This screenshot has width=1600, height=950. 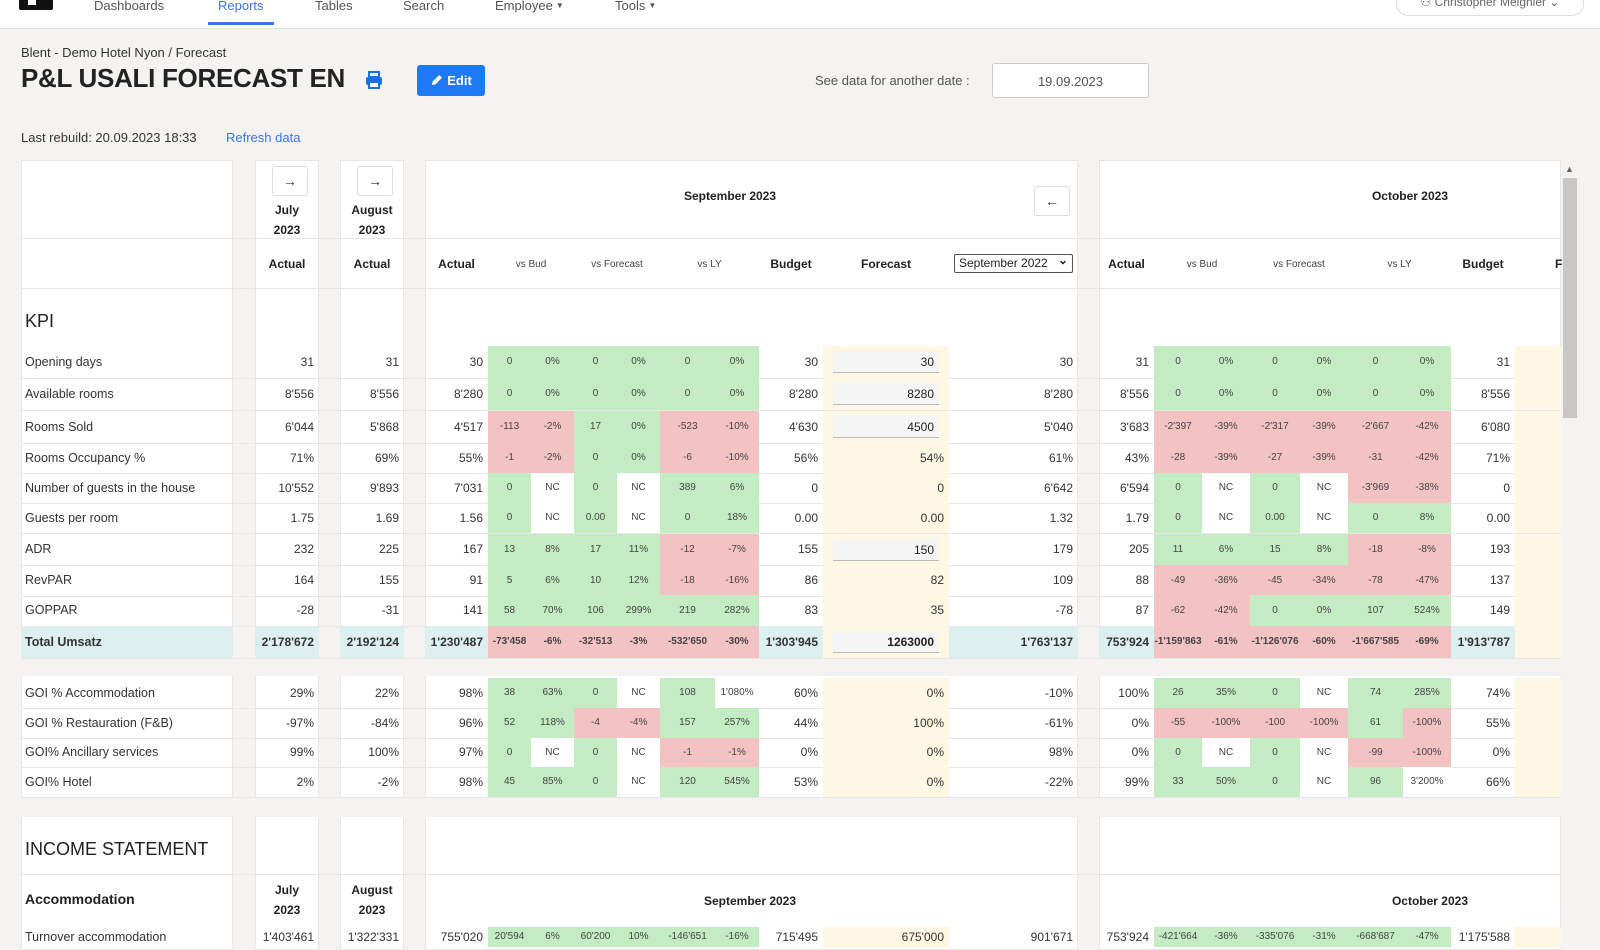 What do you see at coordinates (730, 196) in the screenshot?
I see `september-header: September 2023` at bounding box center [730, 196].